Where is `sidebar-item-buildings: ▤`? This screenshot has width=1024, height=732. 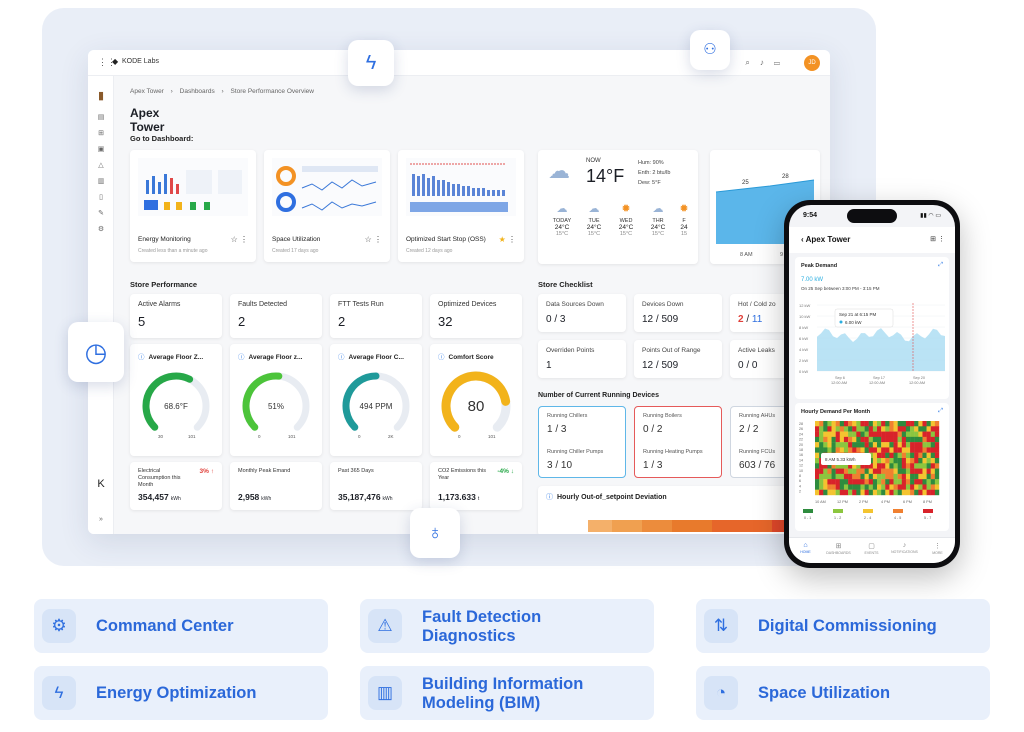
sidebar-item-buildings: ▤ is located at coordinates (101, 117).